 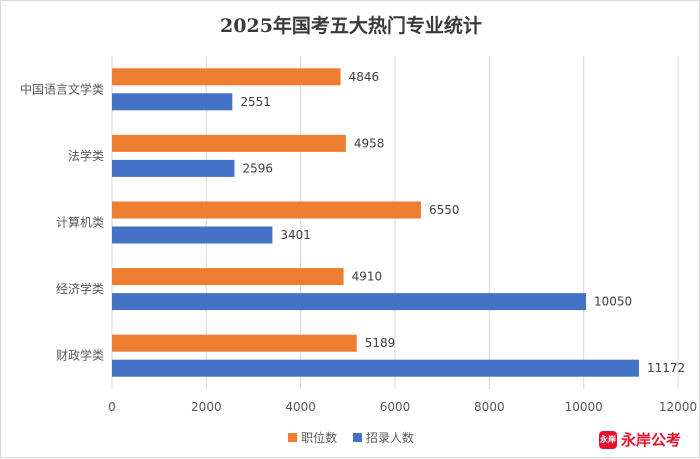 What do you see at coordinates (666, 368) in the screenshot?
I see `data-label: 11172` at bounding box center [666, 368].